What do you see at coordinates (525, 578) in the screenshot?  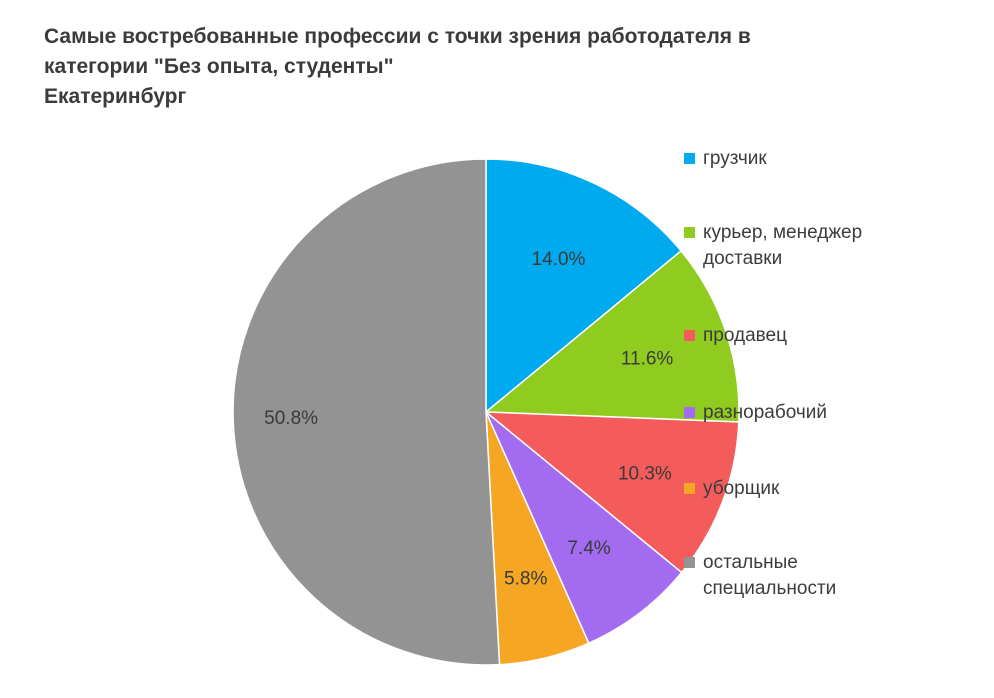 I see `pie-slice-label-uborshchik: 5.8%` at bounding box center [525, 578].